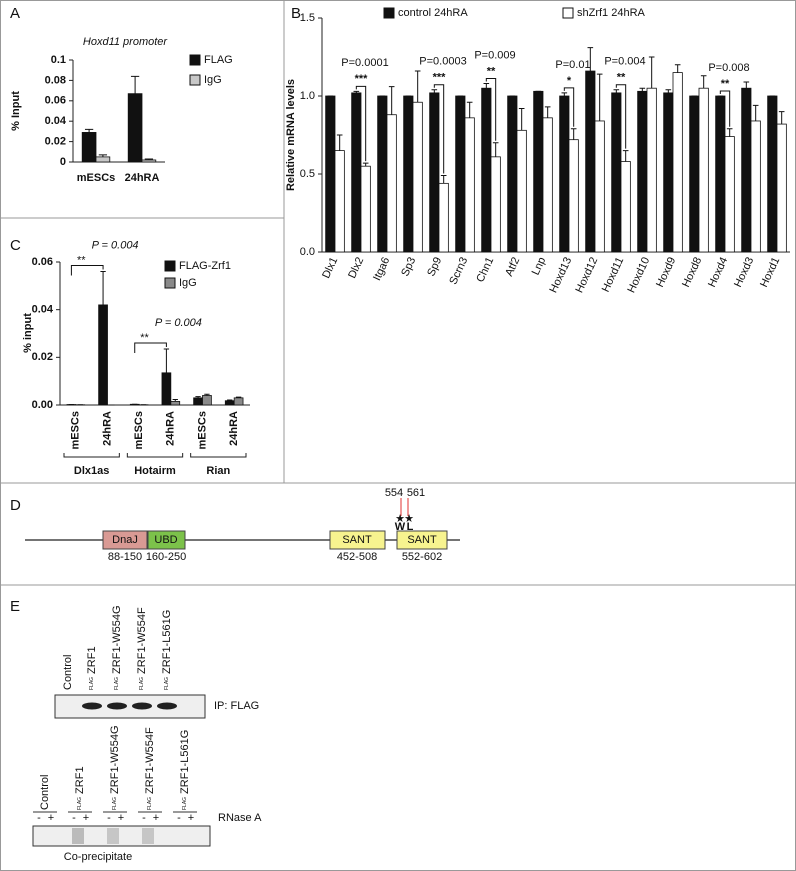 This screenshot has height=871, width=796. I want to click on x-tick-label: Atf2, so click(512, 266).